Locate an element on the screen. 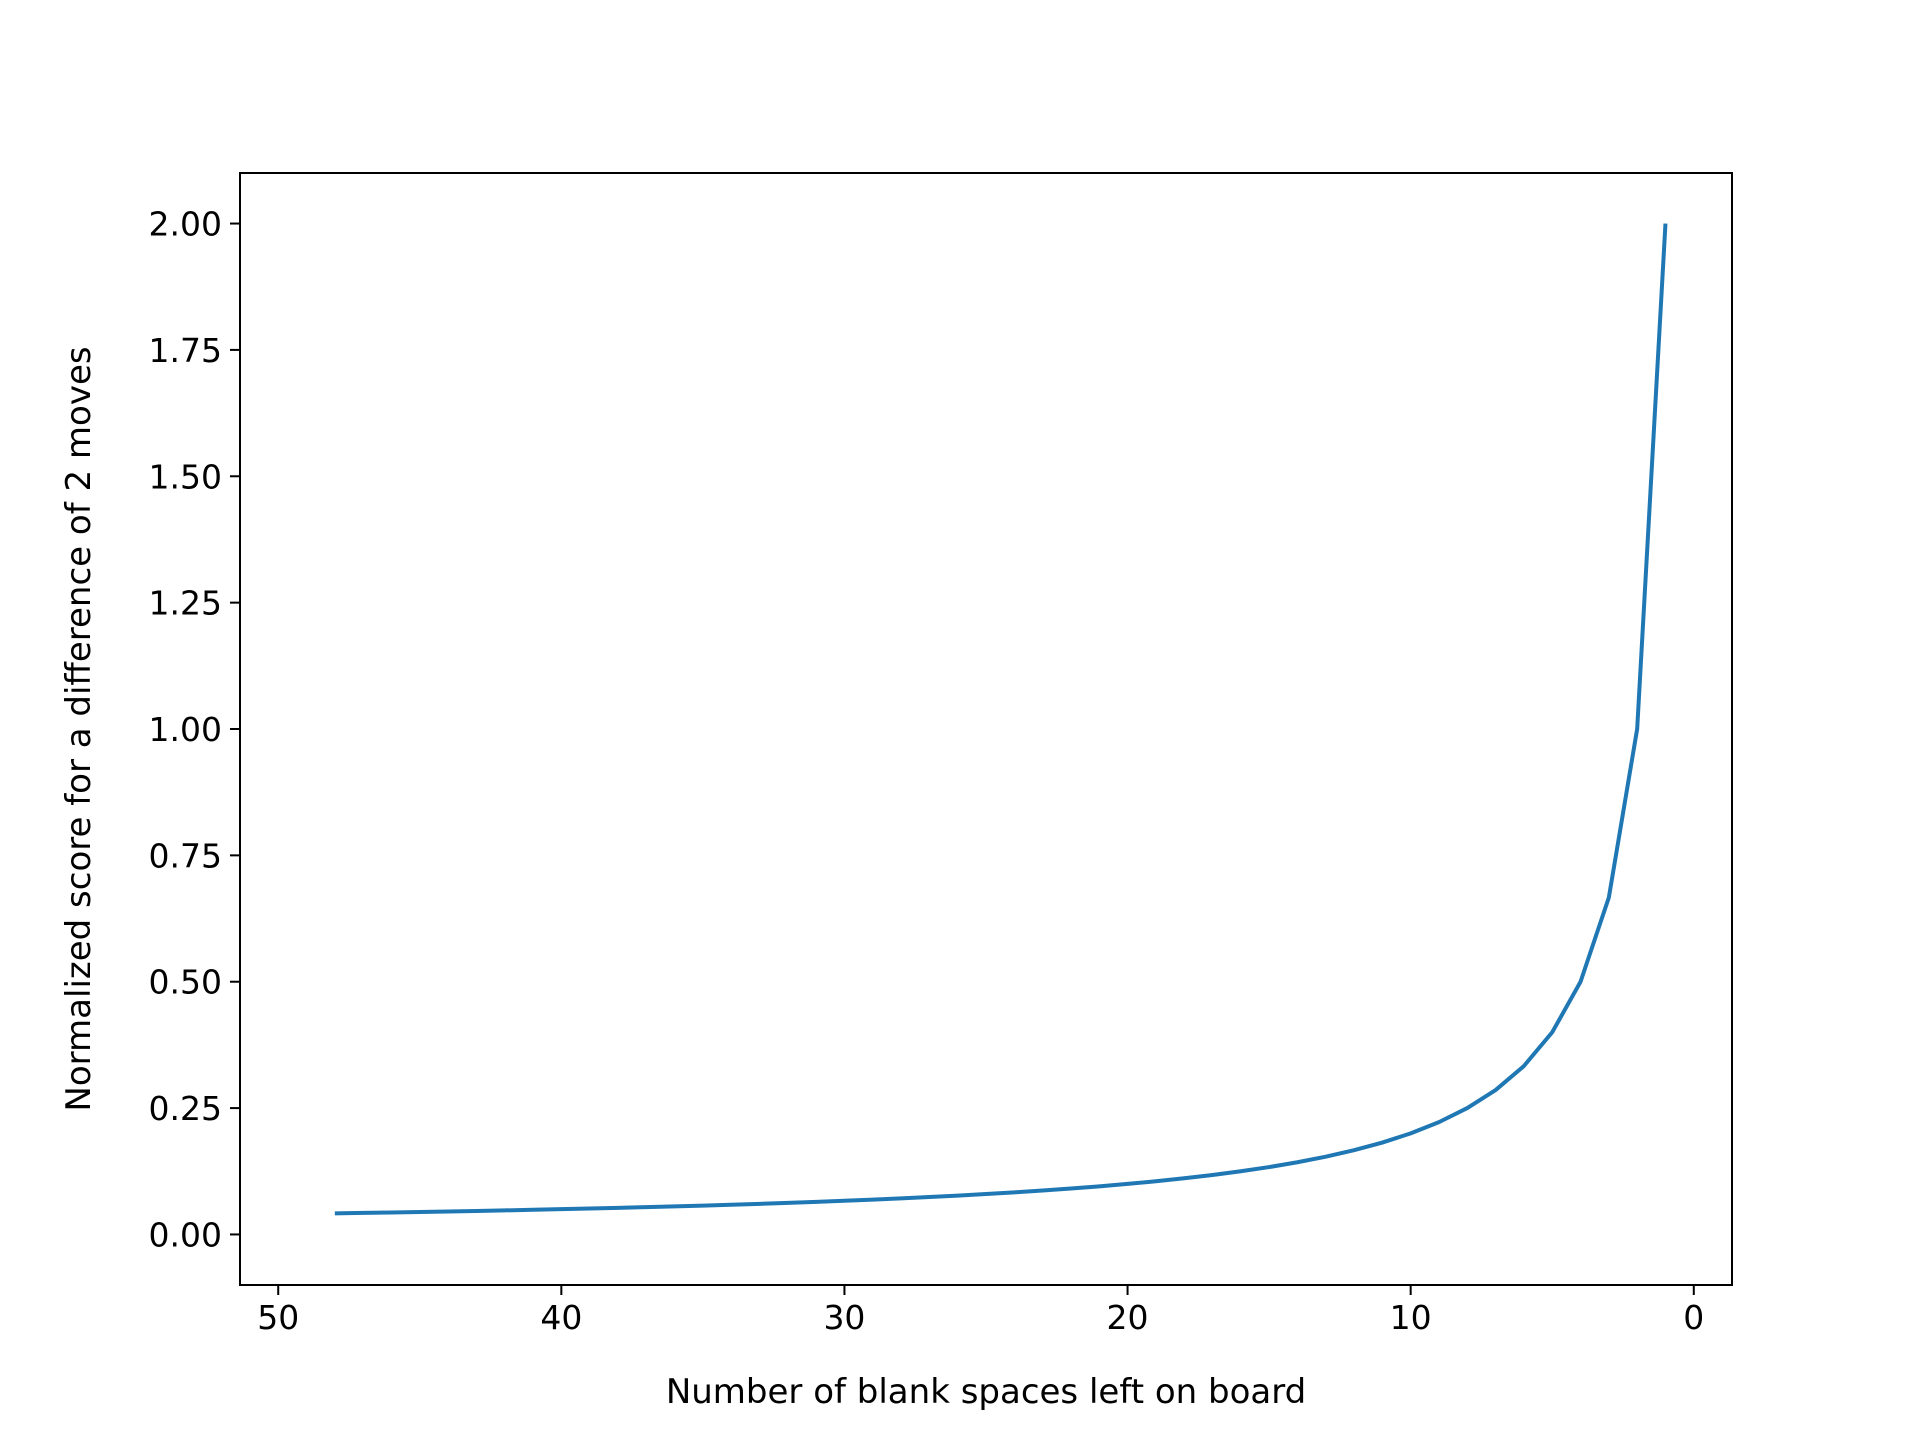 Image resolution: width=1920 pixels, height=1440 pixels. y-tick-label: 0.00 is located at coordinates (185, 1234).